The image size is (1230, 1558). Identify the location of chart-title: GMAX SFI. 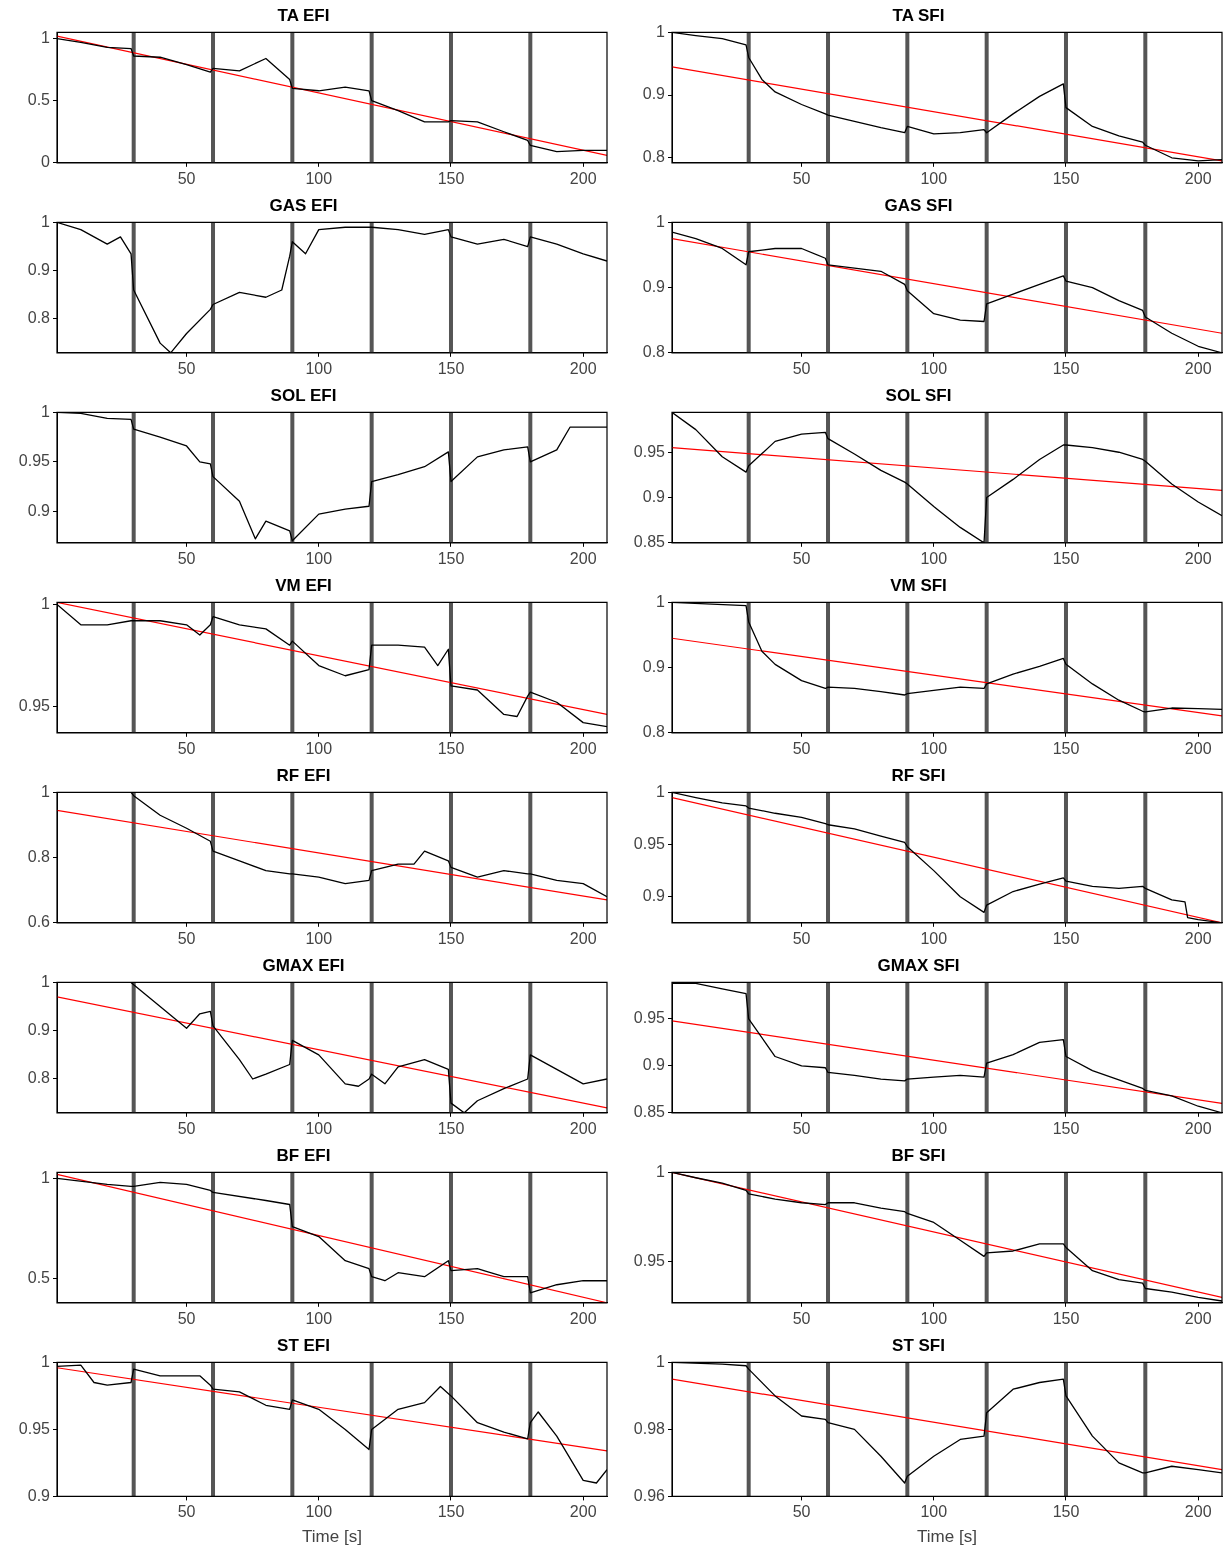
(918, 965).